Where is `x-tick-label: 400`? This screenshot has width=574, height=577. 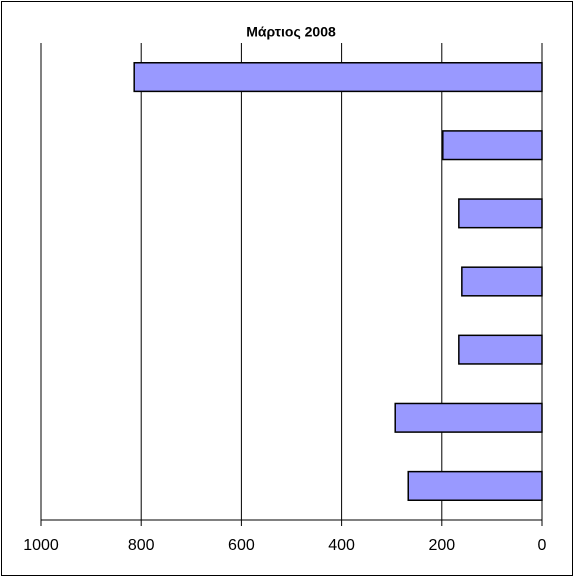 x-tick-label: 400 is located at coordinates (341, 545).